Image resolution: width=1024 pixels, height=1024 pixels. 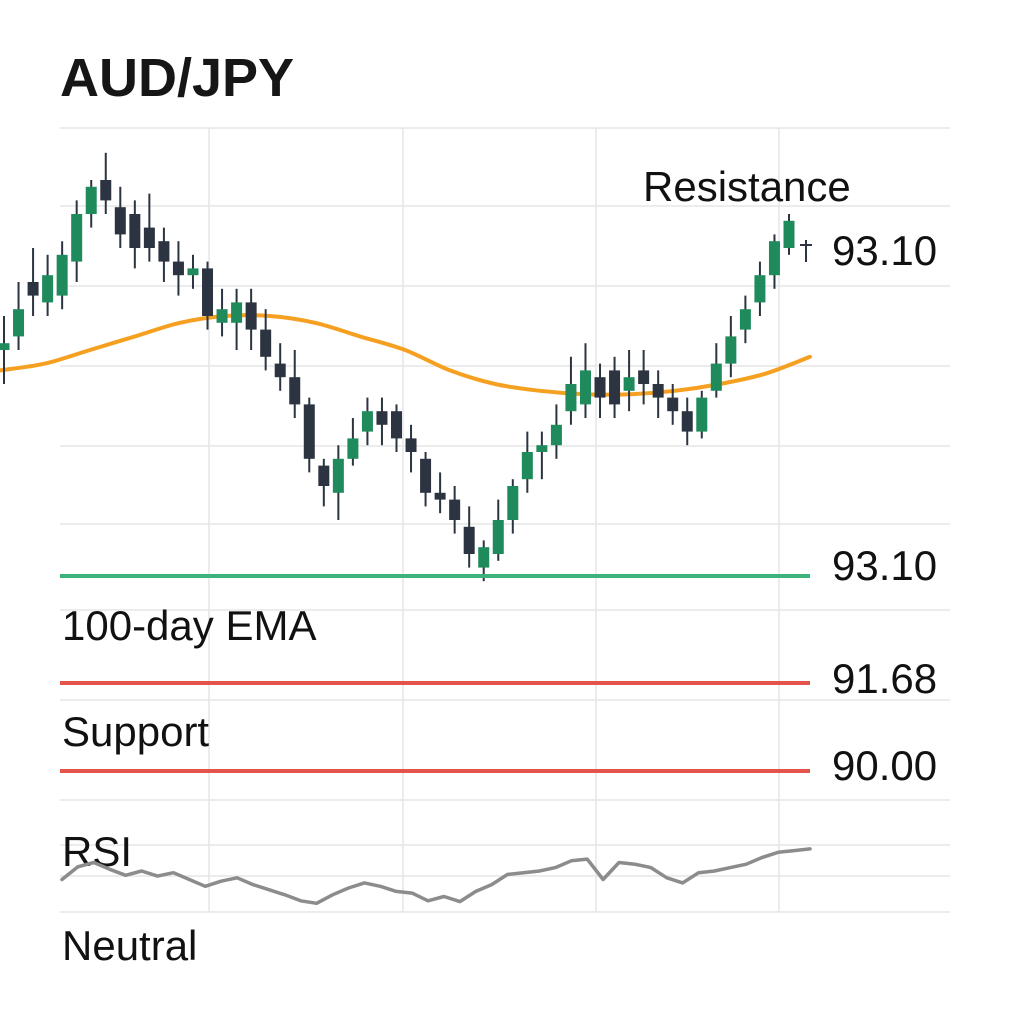 What do you see at coordinates (406, 355) in the screenshot?
I see `ema-curve` at bounding box center [406, 355].